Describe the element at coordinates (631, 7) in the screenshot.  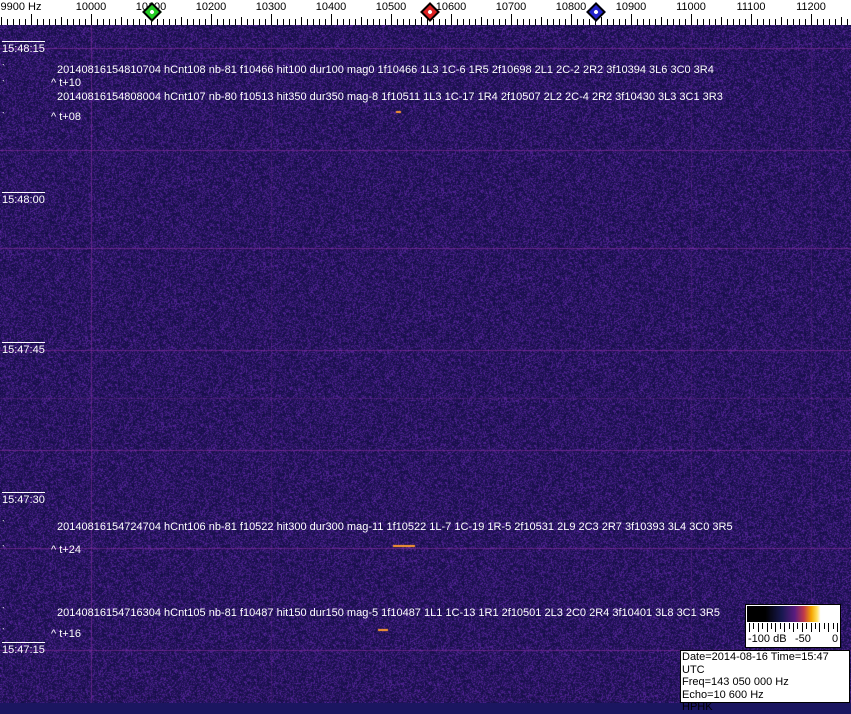
I see `frequency-tick-label: 10900` at that location.